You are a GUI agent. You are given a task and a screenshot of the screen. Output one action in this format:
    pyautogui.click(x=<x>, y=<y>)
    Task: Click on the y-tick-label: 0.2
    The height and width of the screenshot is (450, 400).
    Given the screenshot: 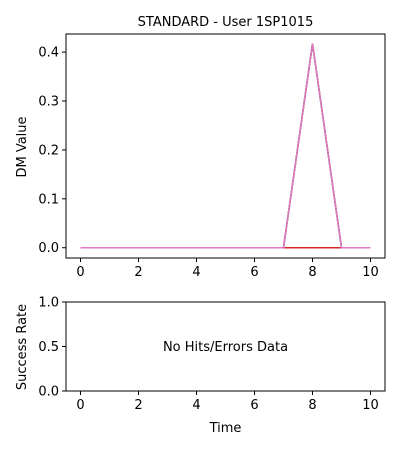 What is the action you would take?
    pyautogui.click(x=48, y=150)
    